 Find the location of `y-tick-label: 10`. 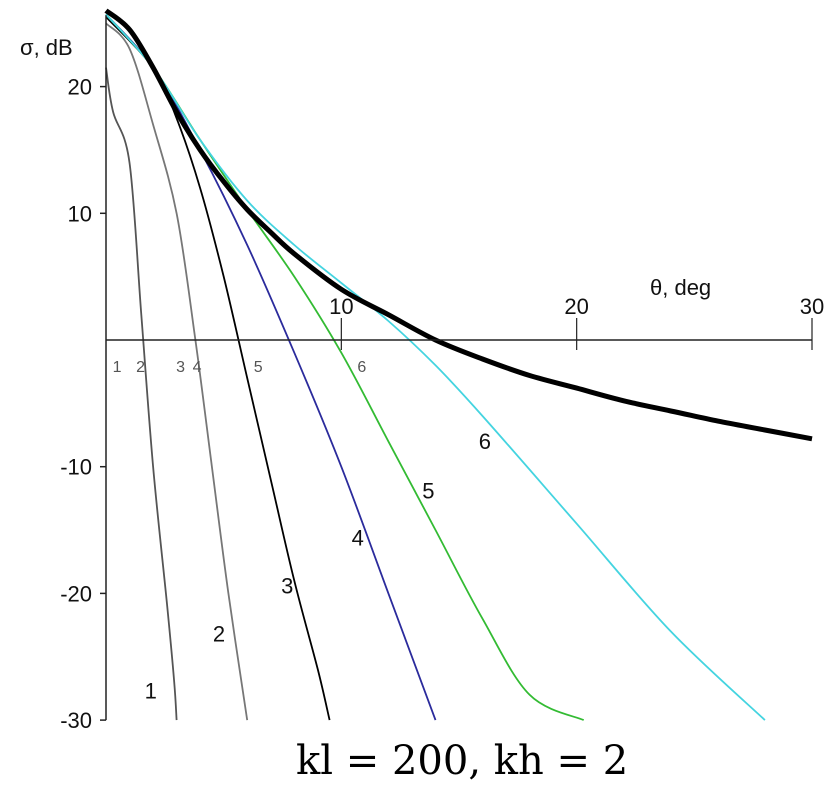

y-tick-label: 10 is located at coordinates (80, 213).